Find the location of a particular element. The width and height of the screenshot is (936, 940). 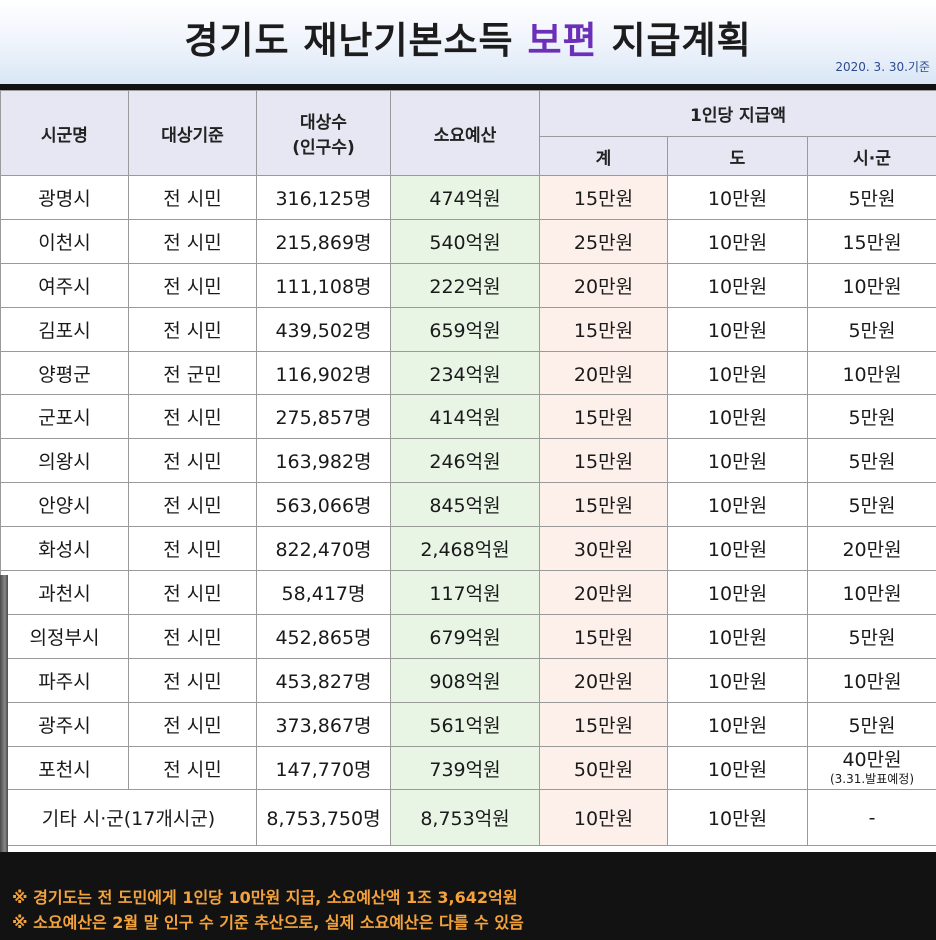

cell-budget: 8,753억원 is located at coordinates (465, 818).